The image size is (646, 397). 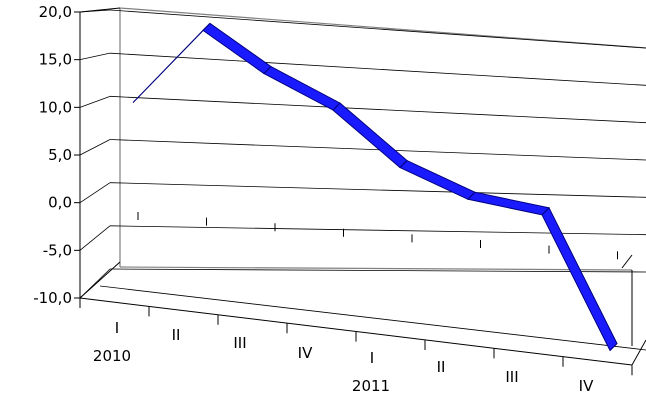 What do you see at coordinates (371, 386) in the screenshot?
I see `x-year-label: 2011` at bounding box center [371, 386].